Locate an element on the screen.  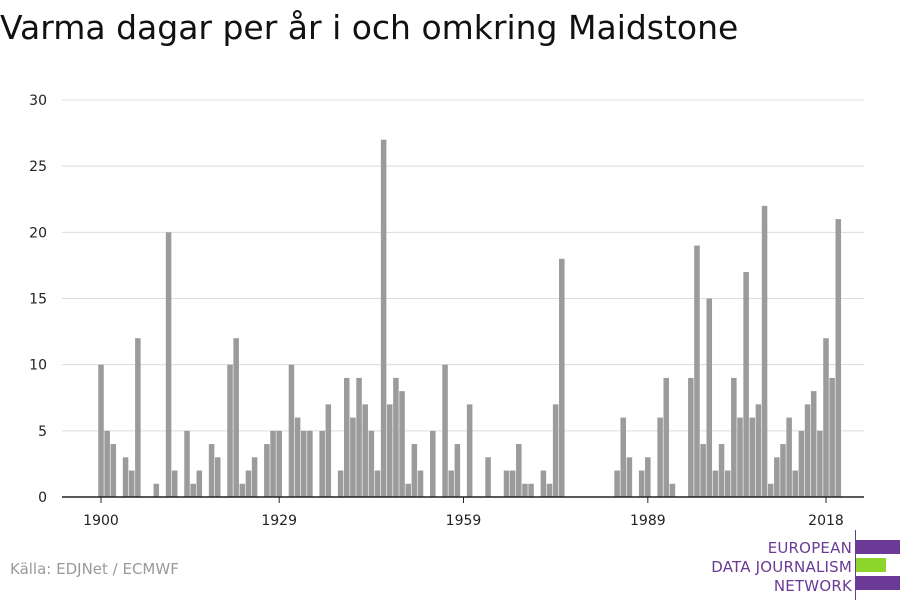
bar-1925 is located at coordinates (254, 477).